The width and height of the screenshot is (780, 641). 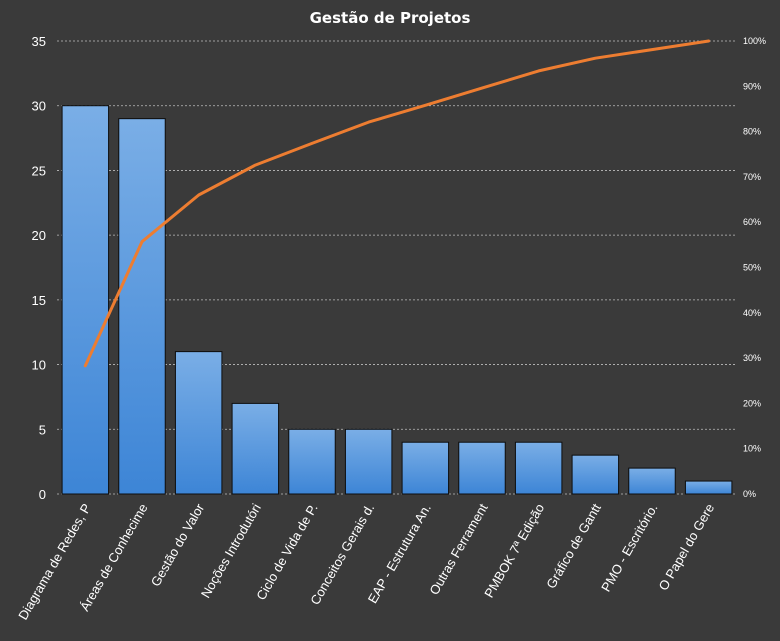 What do you see at coordinates (752, 403) in the screenshot?
I see `y-tick-label-right: 20%` at bounding box center [752, 403].